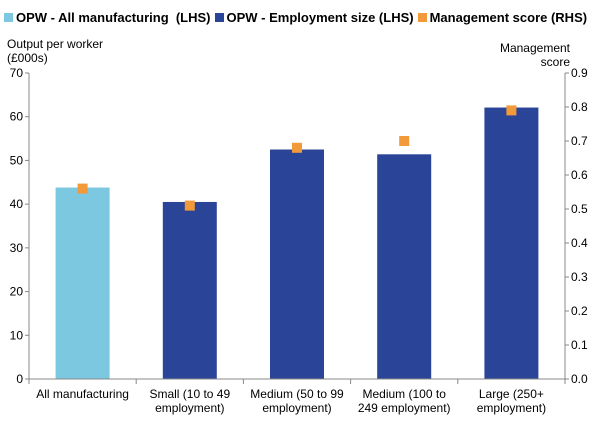 The height and width of the screenshot is (429, 600). What do you see at coordinates (113, 17) in the screenshot?
I see `legend-label-all-manufacturing: OPW - All manufacturing (LHS)` at bounding box center [113, 17].